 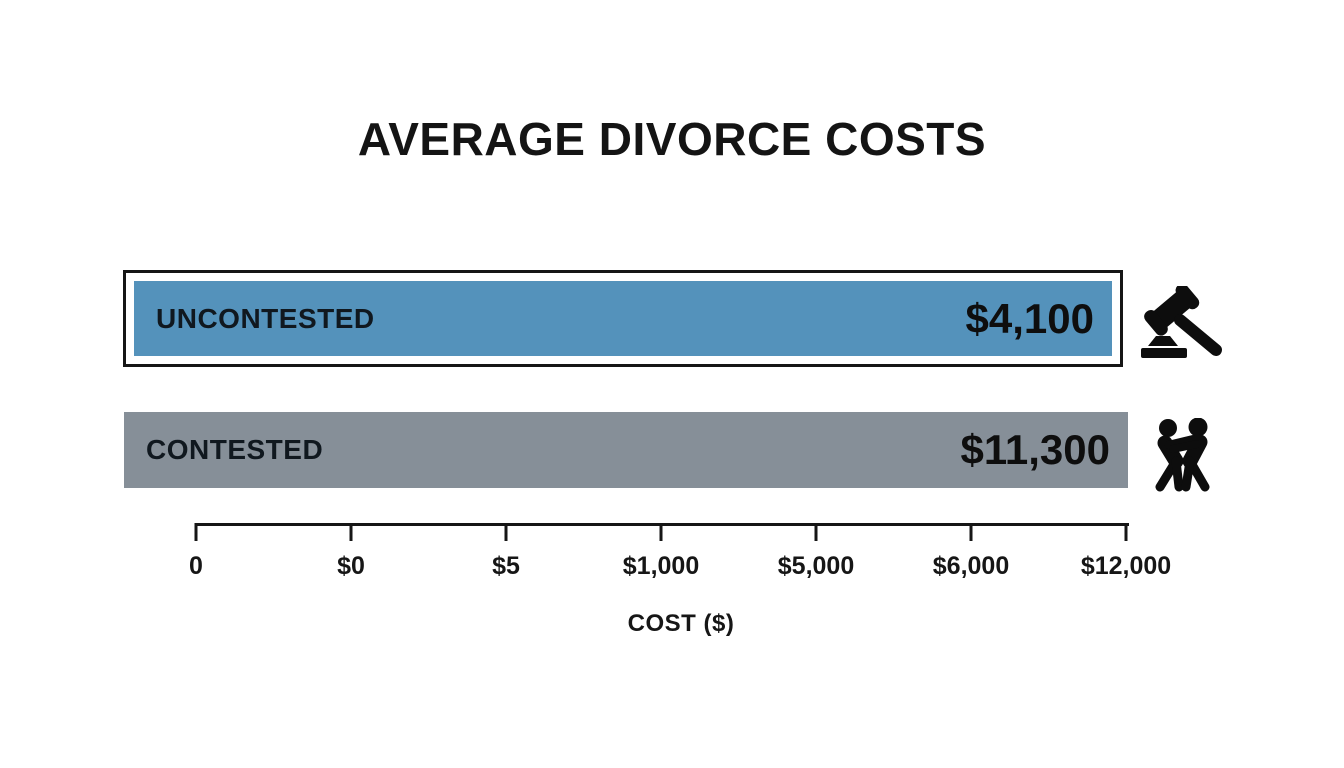 I want to click on bar-value-uncontested: $4,100, so click(x=1029, y=318).